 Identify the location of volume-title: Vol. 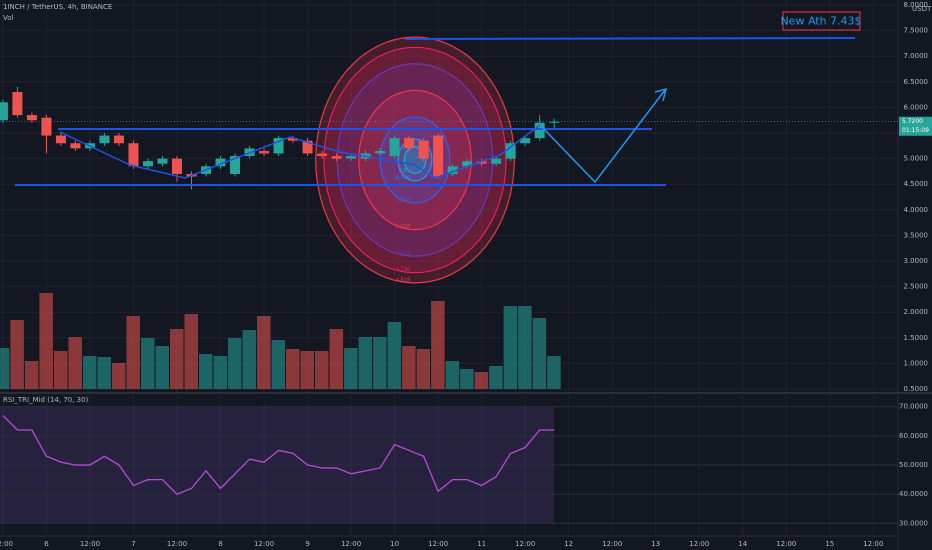
(8, 18).